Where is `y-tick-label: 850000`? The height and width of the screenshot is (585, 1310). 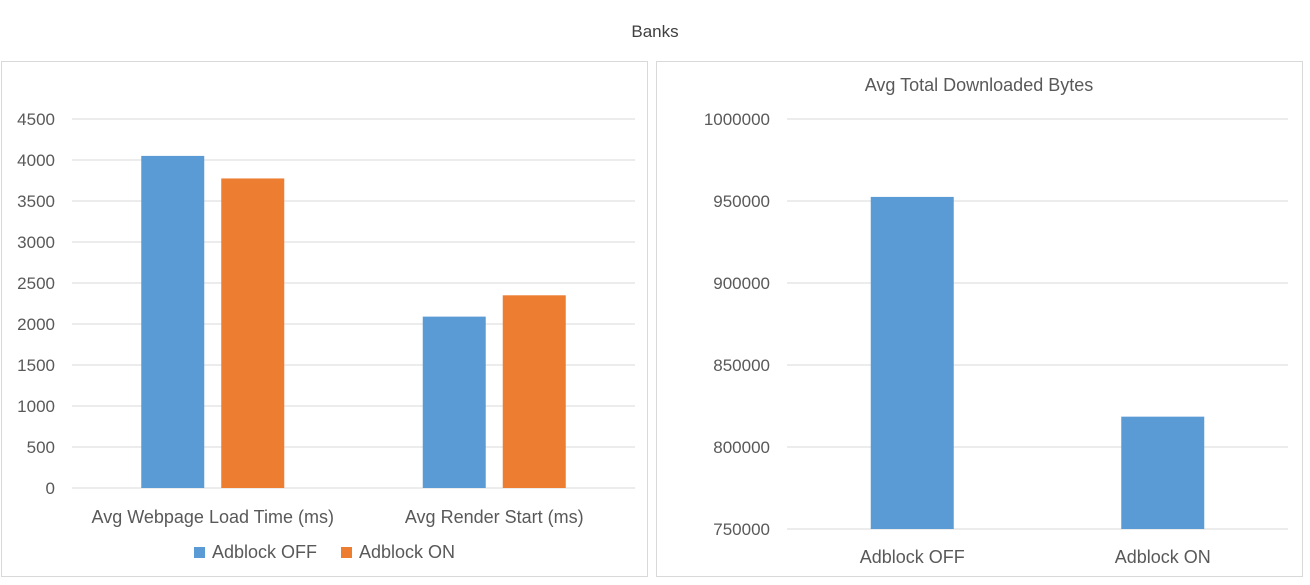 y-tick-label: 850000 is located at coordinates (741, 365).